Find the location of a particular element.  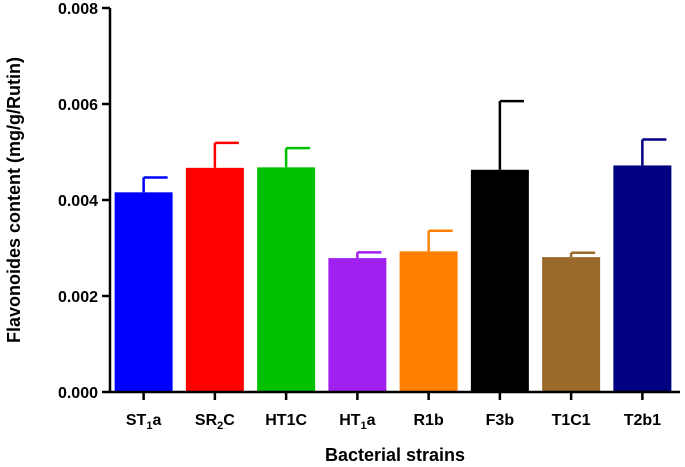

y-axis-title: Flavonoides content (mg/g/Rutin) is located at coordinates (14, 200).